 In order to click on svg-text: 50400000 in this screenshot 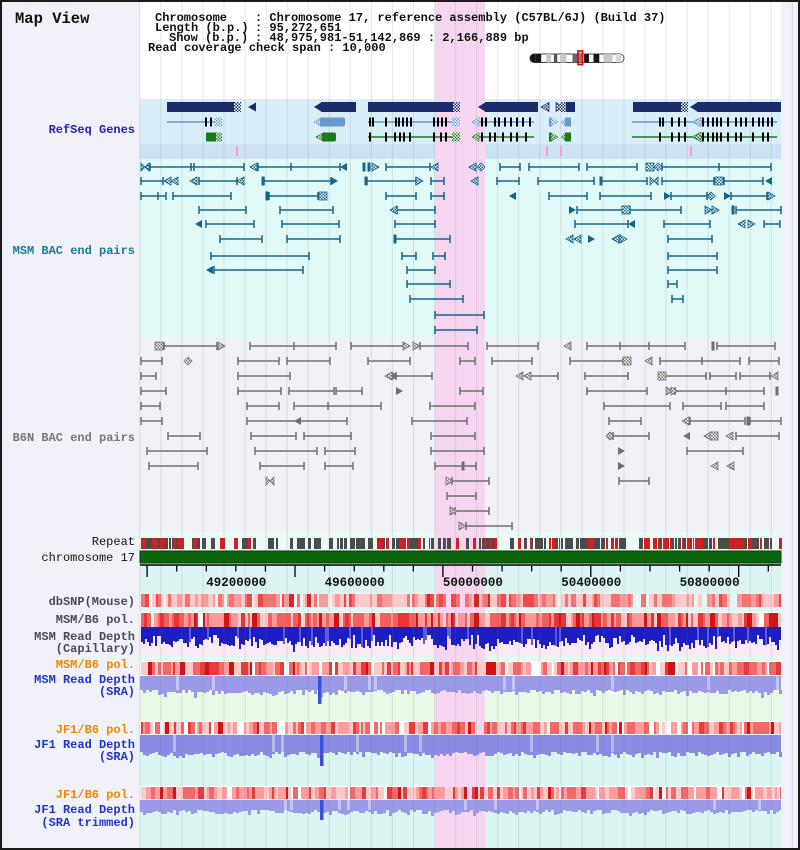, I will do `click(591, 583)`.